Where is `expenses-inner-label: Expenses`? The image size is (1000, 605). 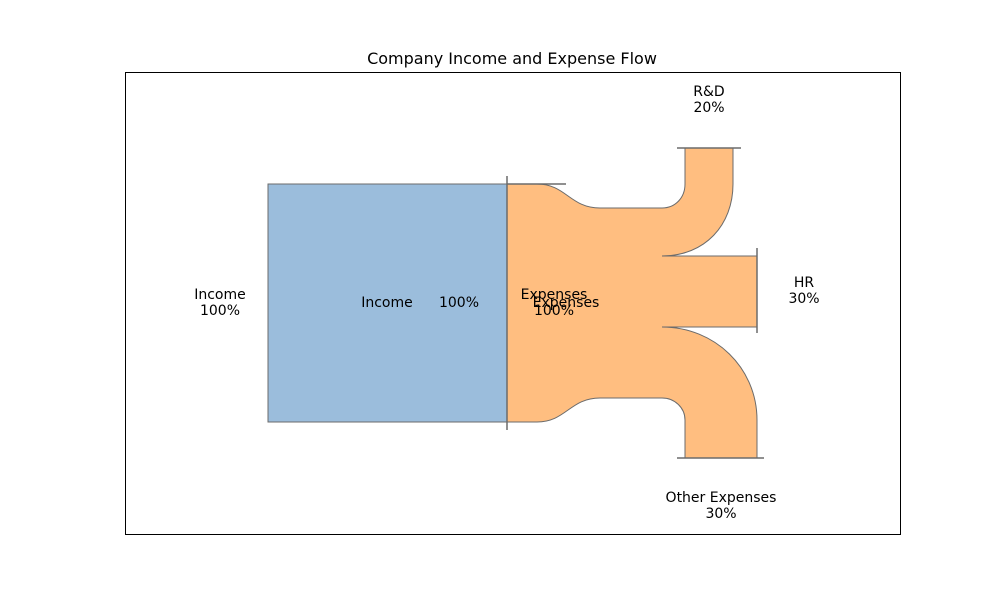
expenses-inner-label: Expenses is located at coordinates (566, 303).